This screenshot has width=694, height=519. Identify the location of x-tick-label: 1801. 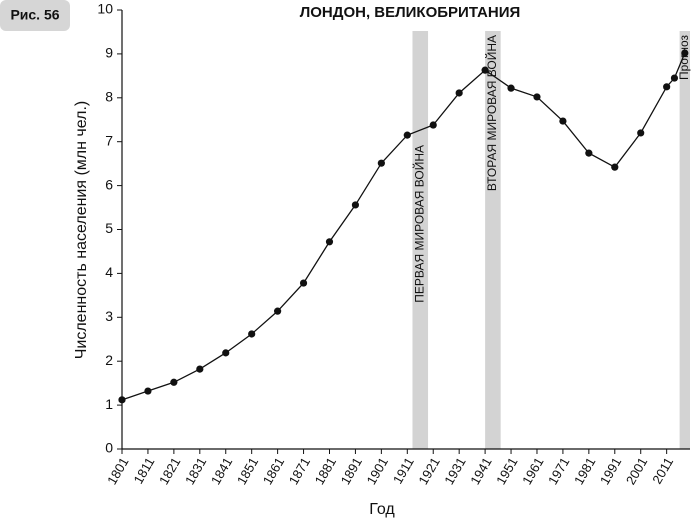
(117, 471).